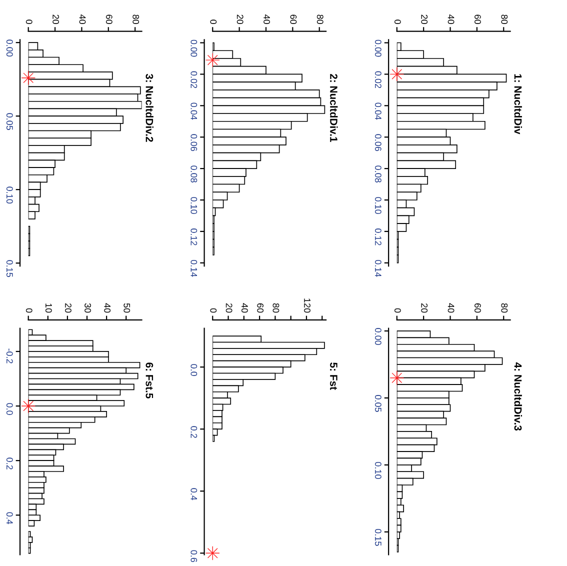 This screenshot has height=566, width=567. I want to click on y-tick-label: -0.2, so click(9, 356).